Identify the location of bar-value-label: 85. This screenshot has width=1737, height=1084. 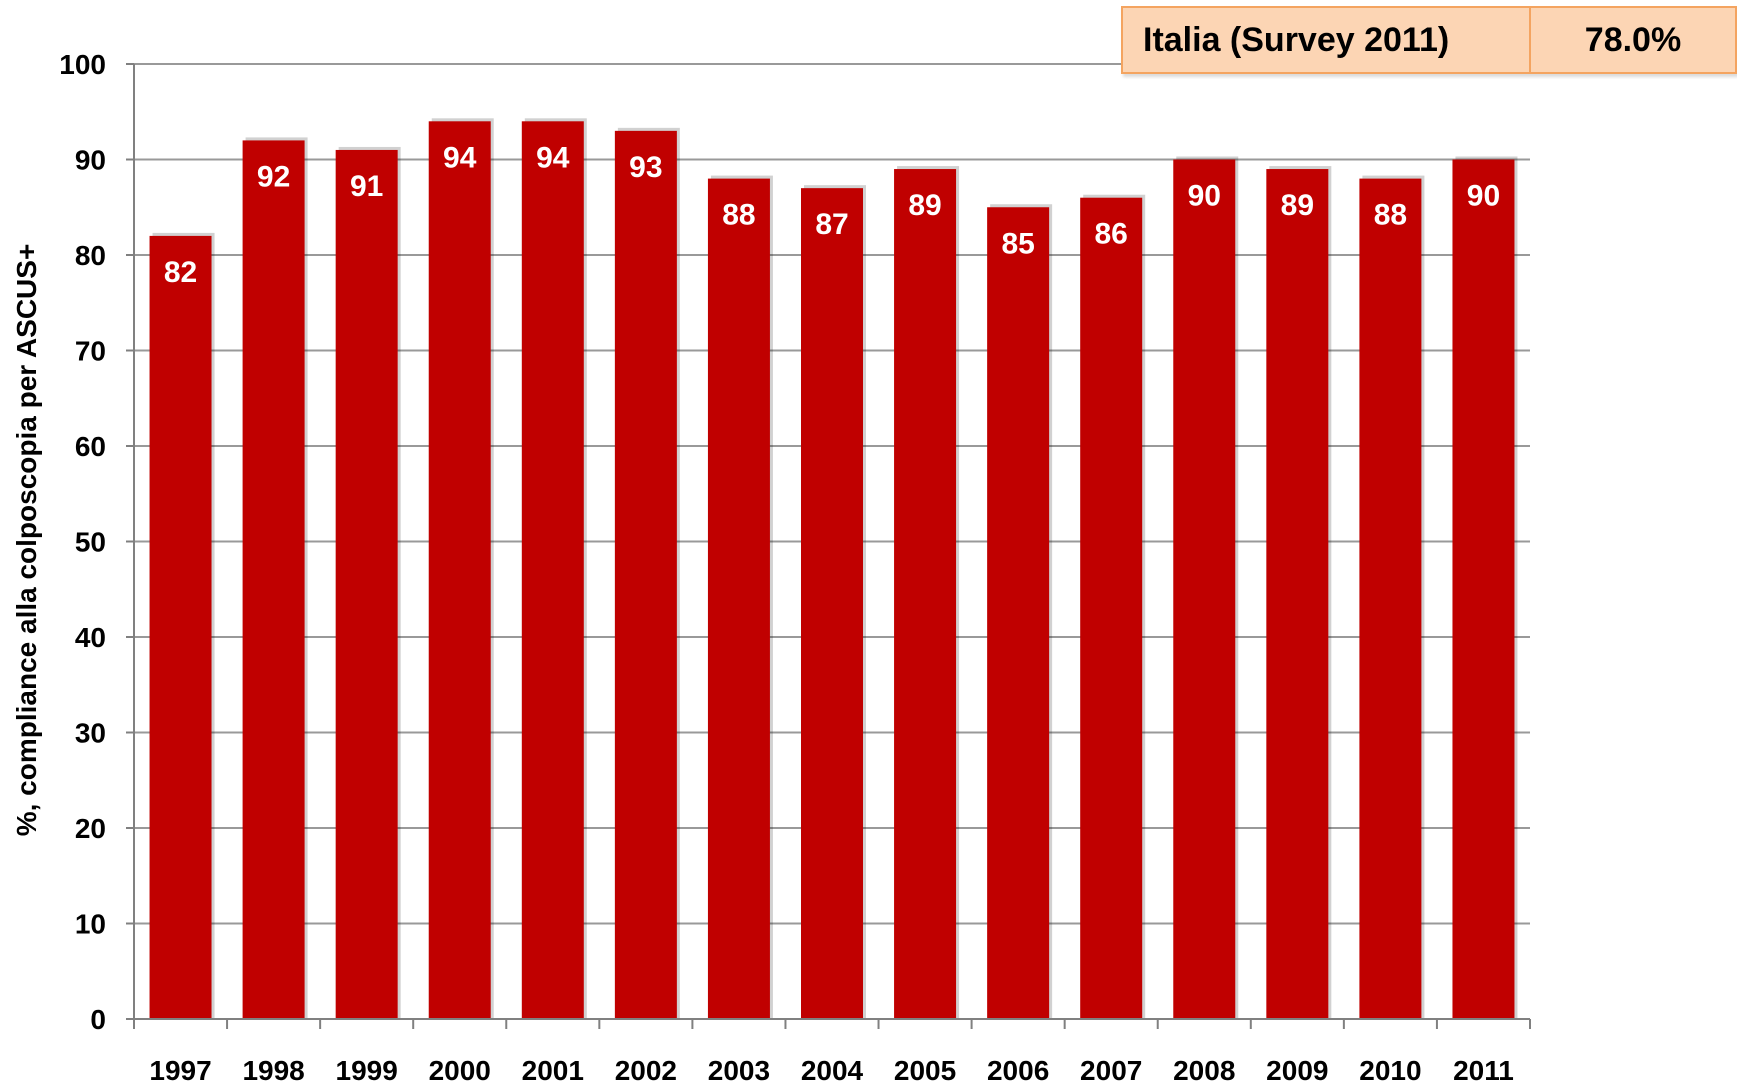
(1017, 243).